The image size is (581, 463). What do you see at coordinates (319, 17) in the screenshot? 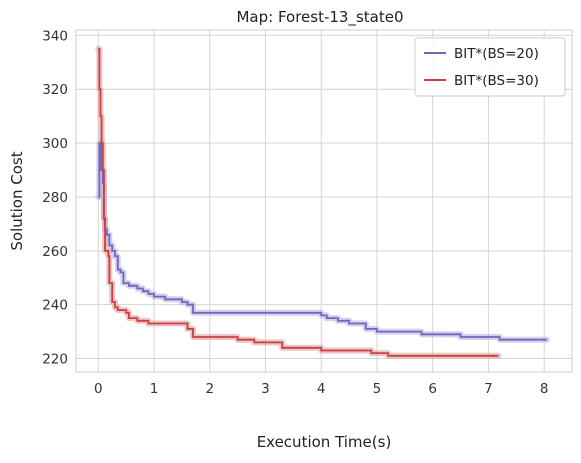
I see `chart-title: Map: Forest-13_state0` at bounding box center [319, 17].